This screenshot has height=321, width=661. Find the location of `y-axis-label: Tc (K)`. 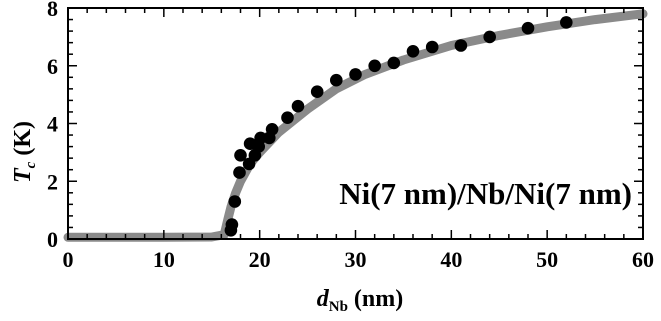

y-axis-label: Tc (K) is located at coordinates (24, 152).